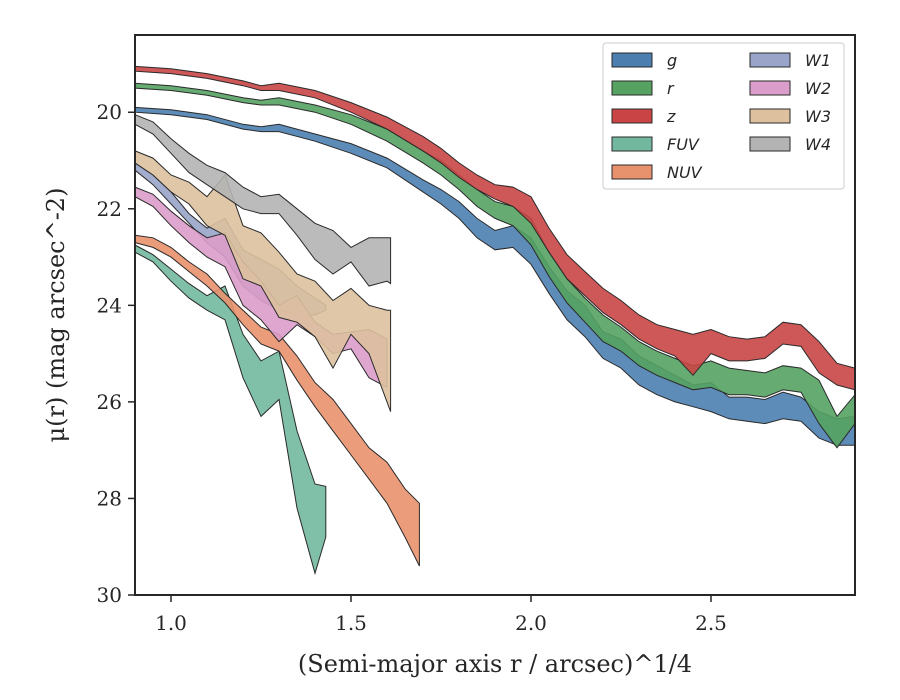 This screenshot has height=700, width=900. Describe the element at coordinates (261, 287) in the screenshot. I see `band-W2` at that location.